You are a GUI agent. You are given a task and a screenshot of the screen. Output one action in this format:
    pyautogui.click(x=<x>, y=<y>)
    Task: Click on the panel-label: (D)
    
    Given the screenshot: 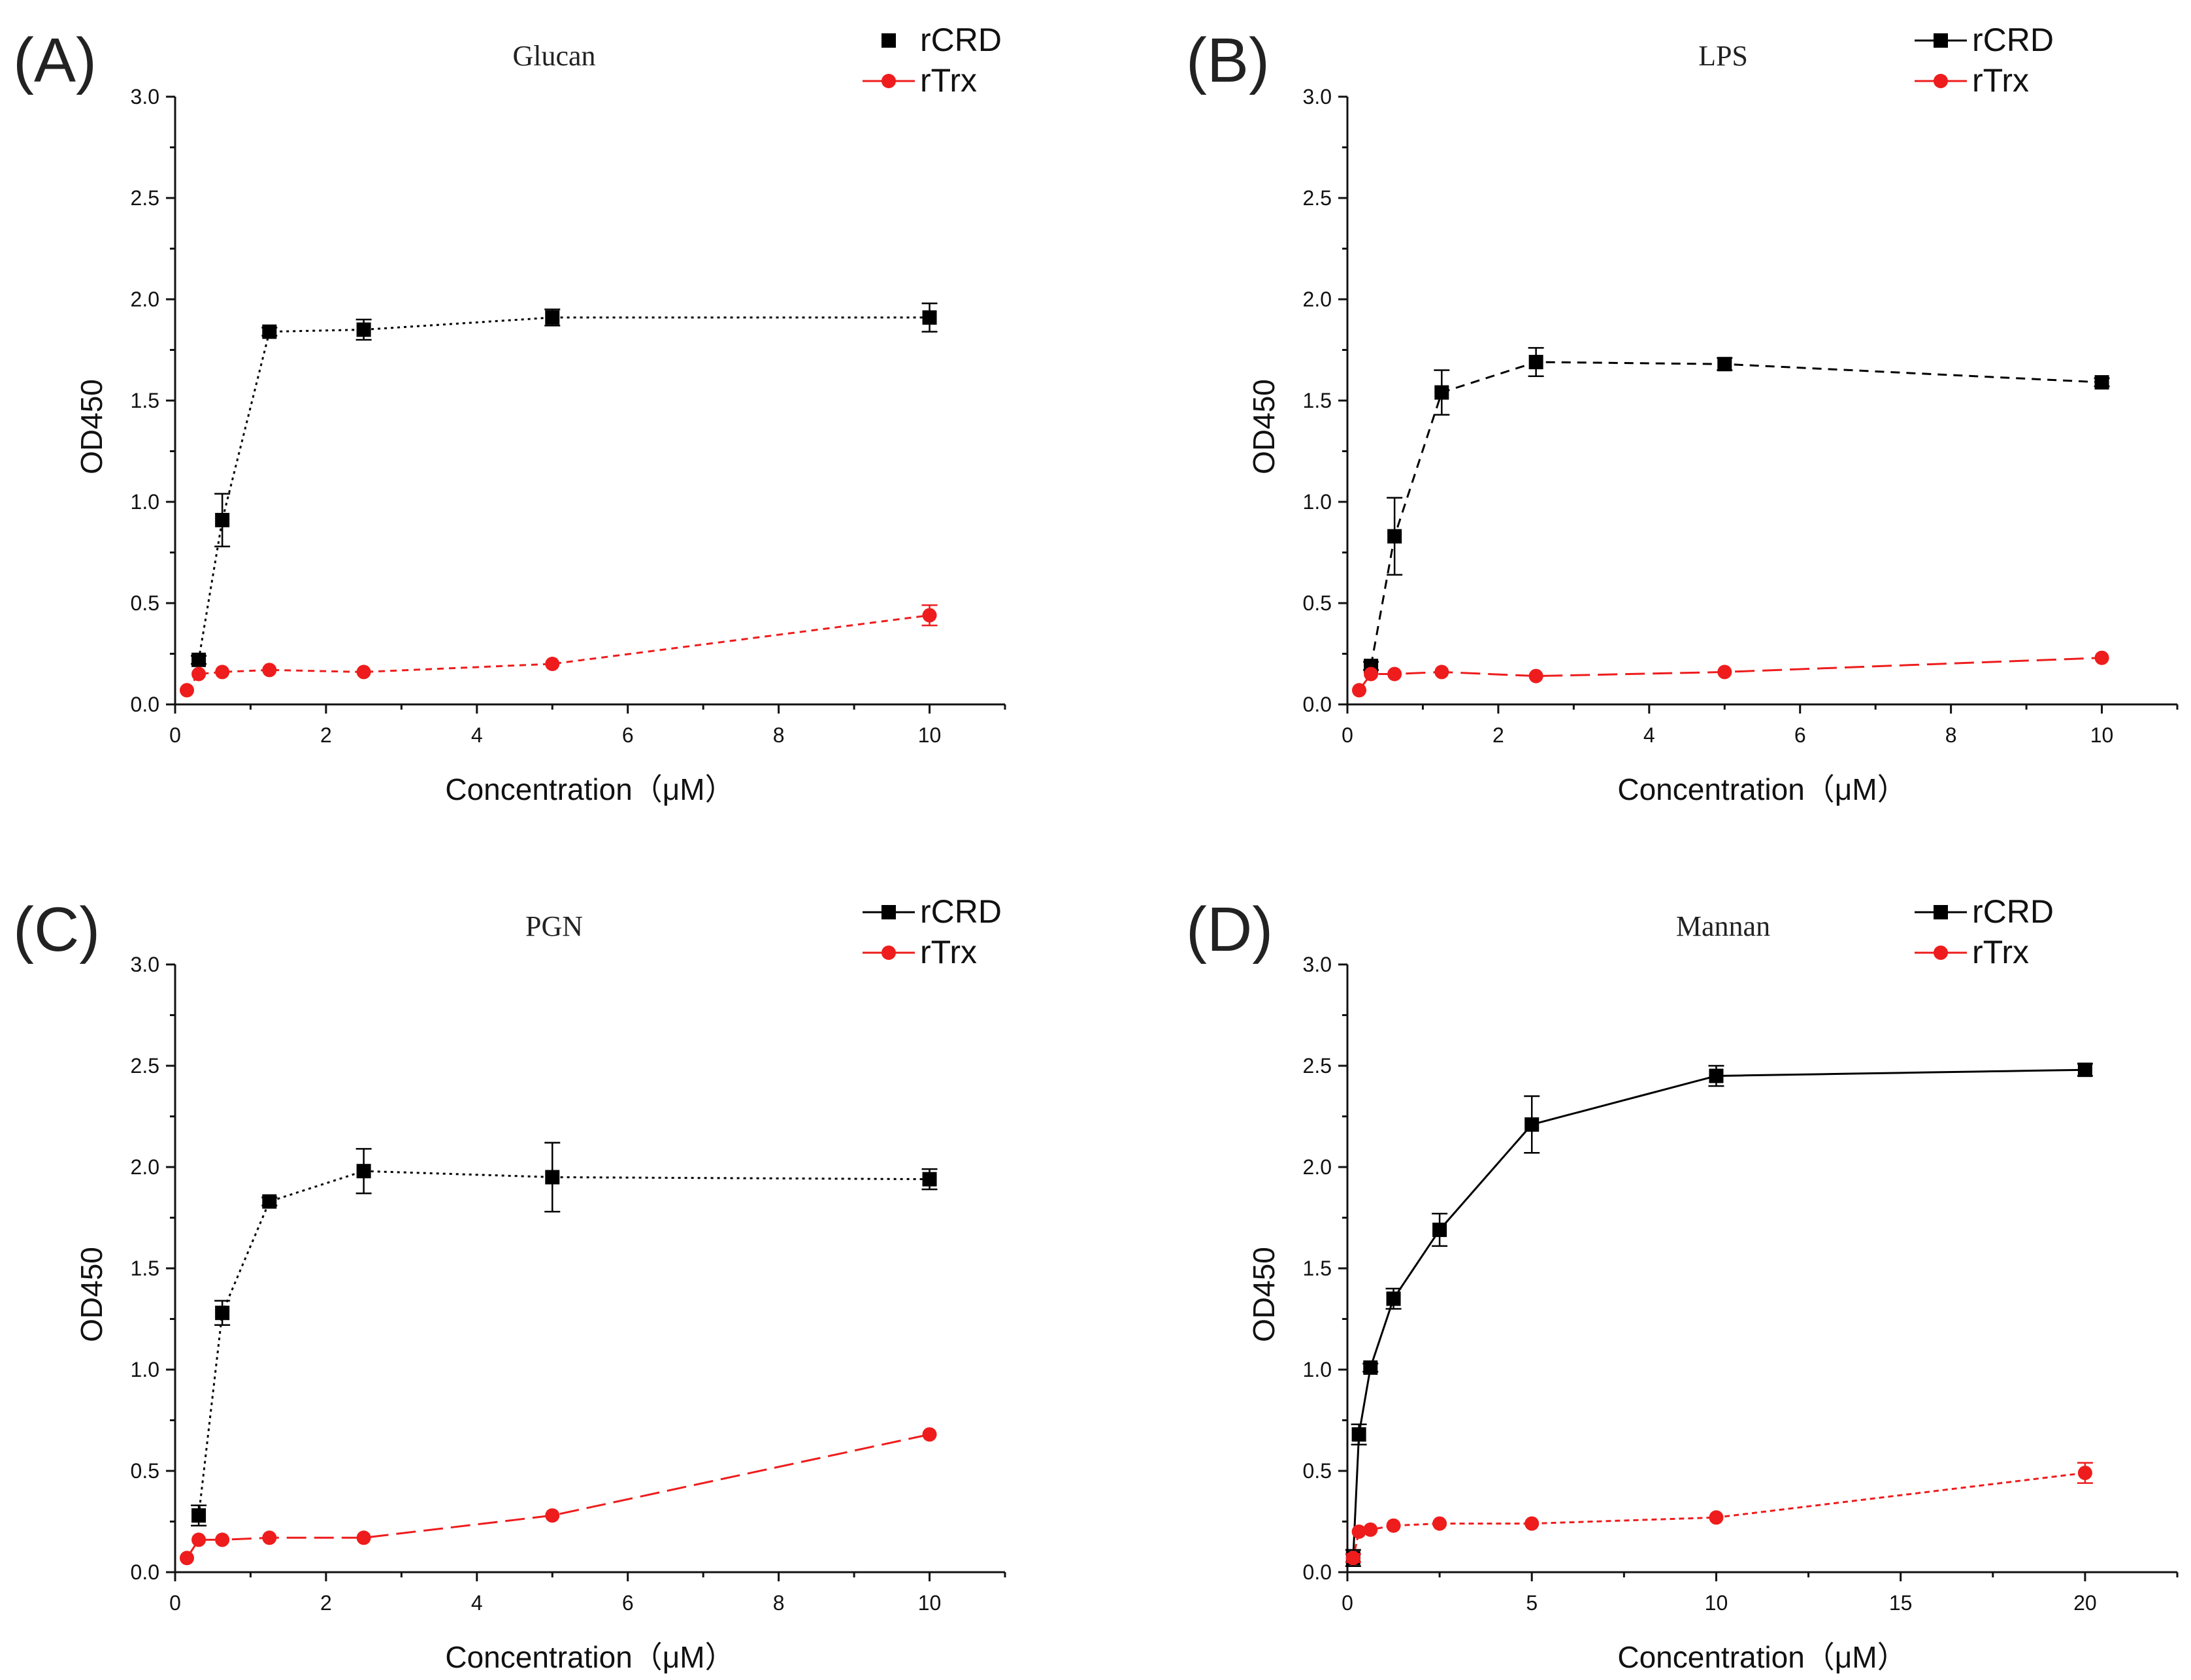 What is the action you would take?
    pyautogui.click(x=1229, y=929)
    